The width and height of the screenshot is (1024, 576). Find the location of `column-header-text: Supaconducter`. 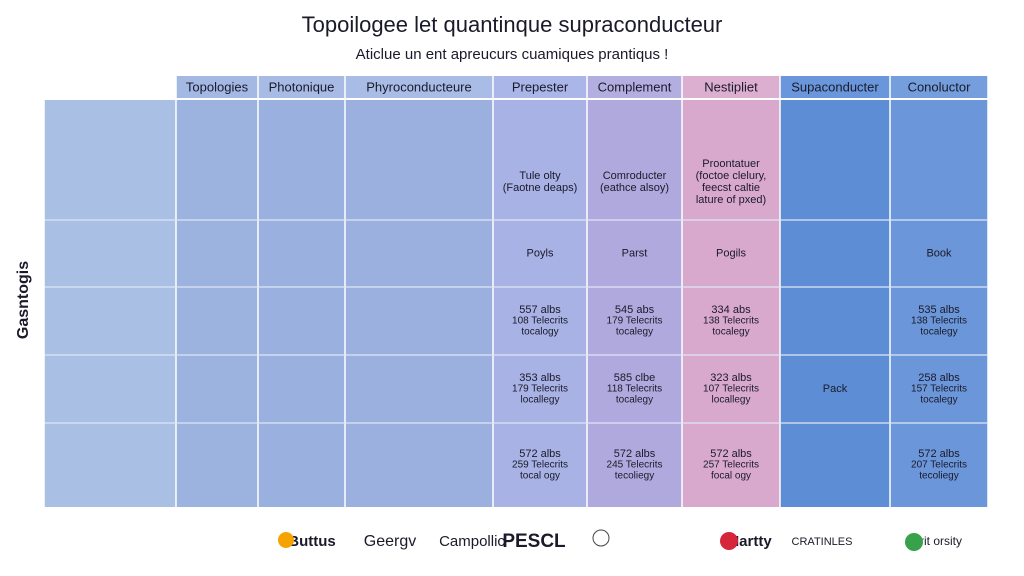

column-header-text: Supaconducter is located at coordinates (835, 86).